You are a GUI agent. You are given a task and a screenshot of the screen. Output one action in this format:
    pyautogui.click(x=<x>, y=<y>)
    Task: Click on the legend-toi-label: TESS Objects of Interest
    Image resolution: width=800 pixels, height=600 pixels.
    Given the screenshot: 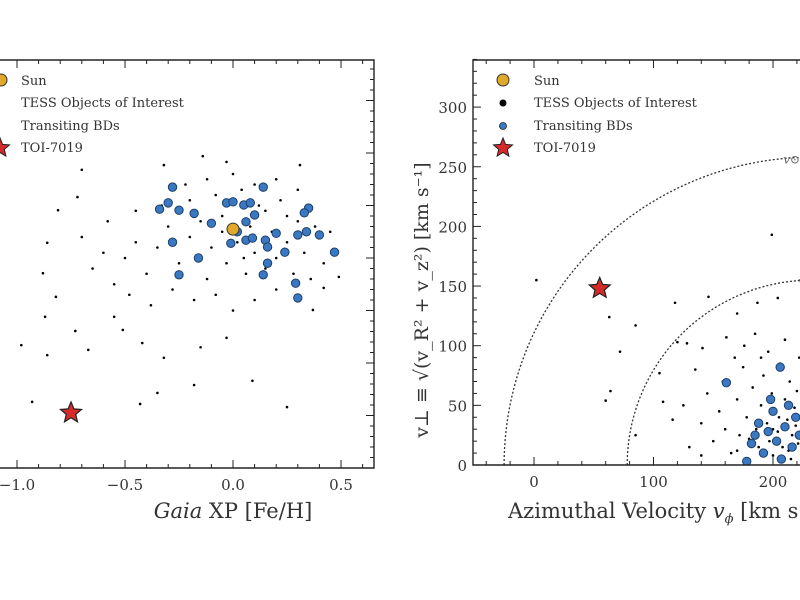 What is the action you would take?
    pyautogui.click(x=103, y=103)
    